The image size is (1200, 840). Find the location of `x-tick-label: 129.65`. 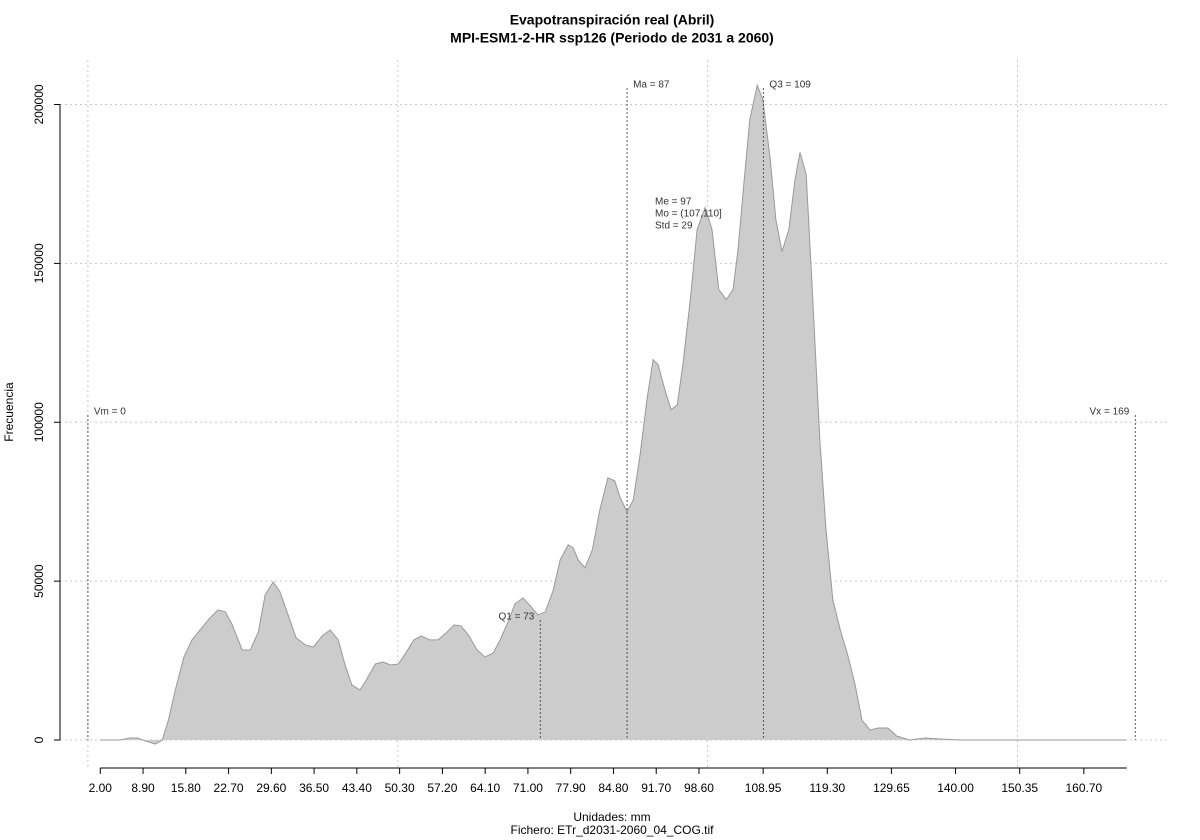

x-tick-label: 129.65 is located at coordinates (891, 788).